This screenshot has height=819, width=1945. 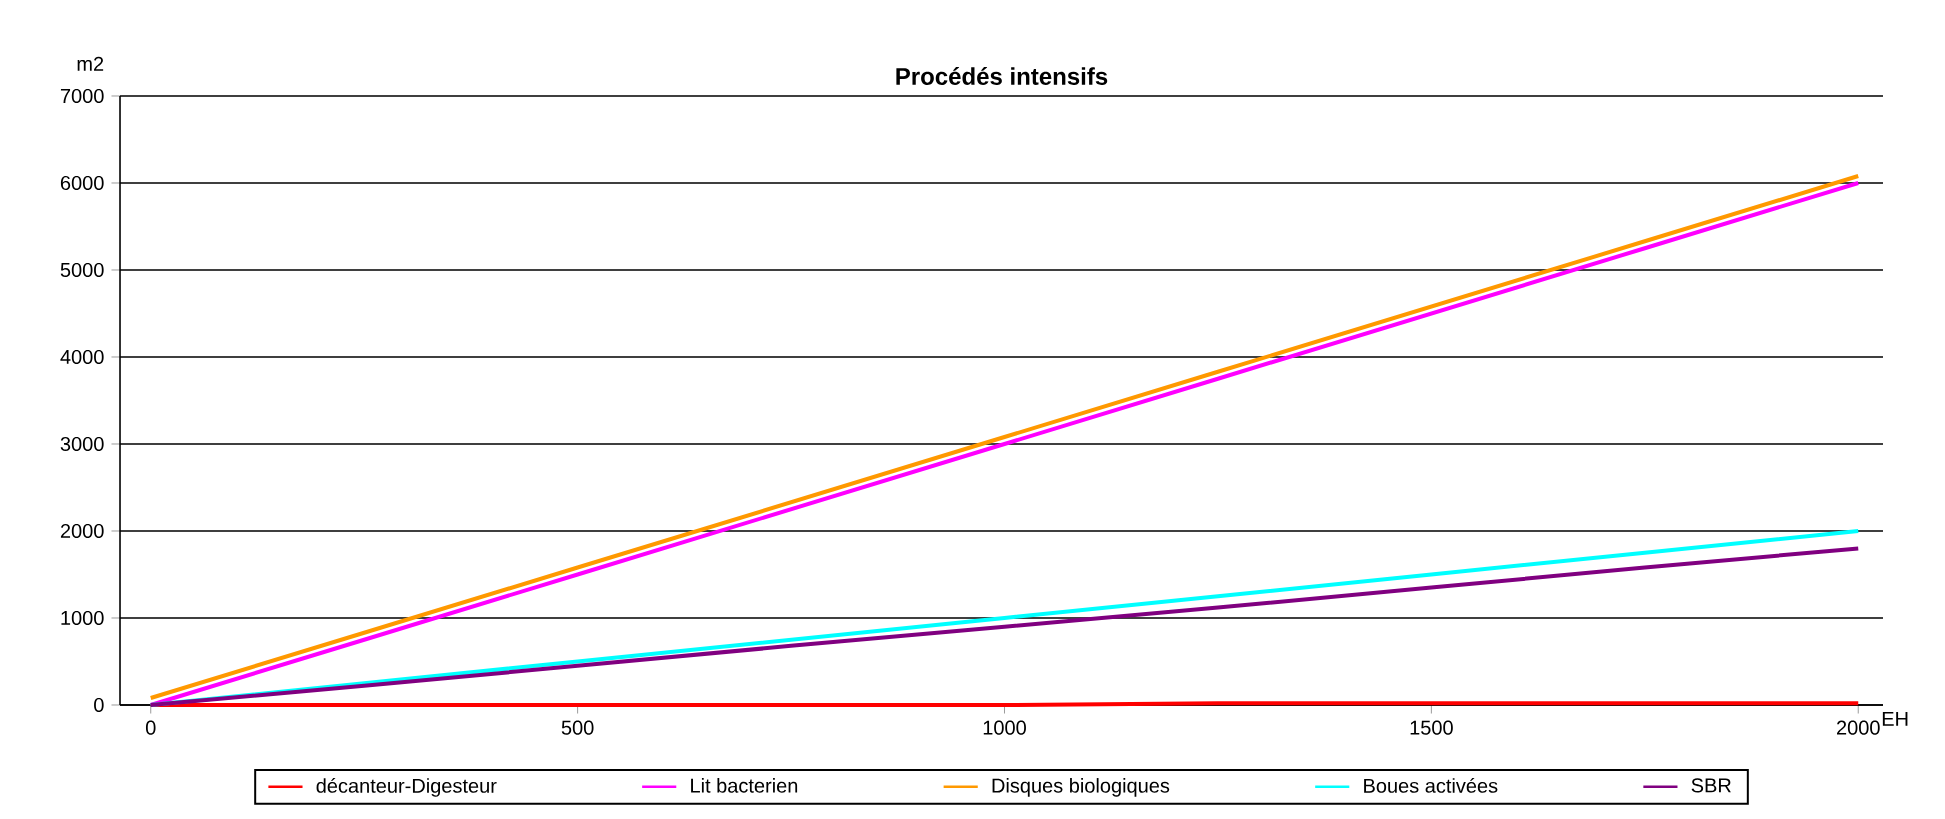 I want to click on legend-label: Lit bacterien, so click(x=744, y=785).